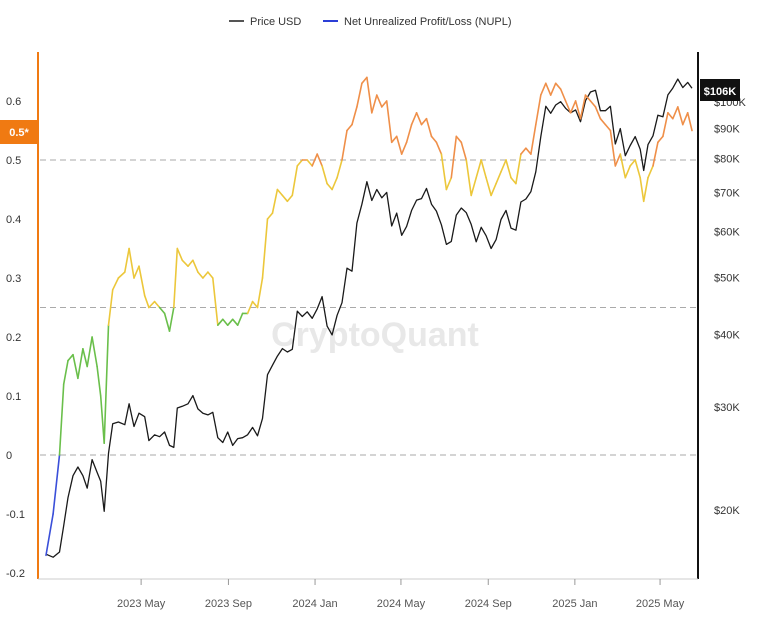 The width and height of the screenshot is (763, 619). Describe the element at coordinates (417, 22) in the screenshot. I see `legend-item-nupl: Net Unrealized Profit/Loss (NUPL)` at that location.